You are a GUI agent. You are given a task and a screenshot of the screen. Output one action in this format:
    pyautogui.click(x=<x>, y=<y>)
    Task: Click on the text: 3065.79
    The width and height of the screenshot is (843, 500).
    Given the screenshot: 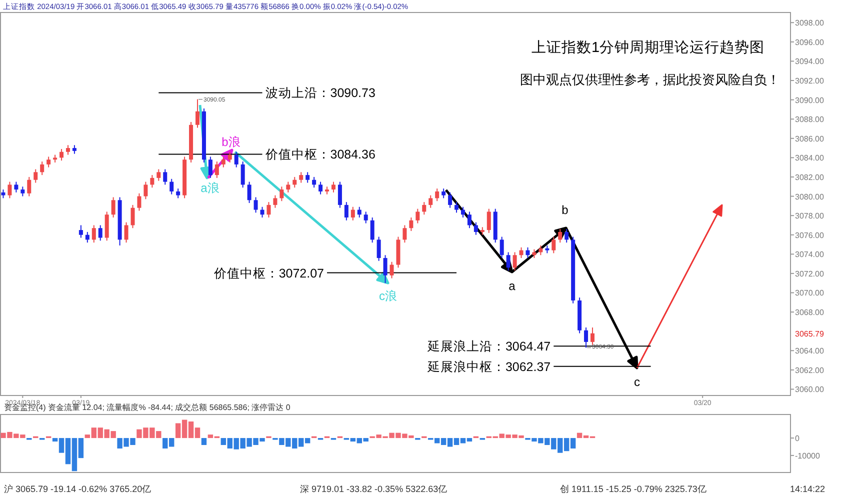 What is the action you would take?
    pyautogui.click(x=809, y=333)
    